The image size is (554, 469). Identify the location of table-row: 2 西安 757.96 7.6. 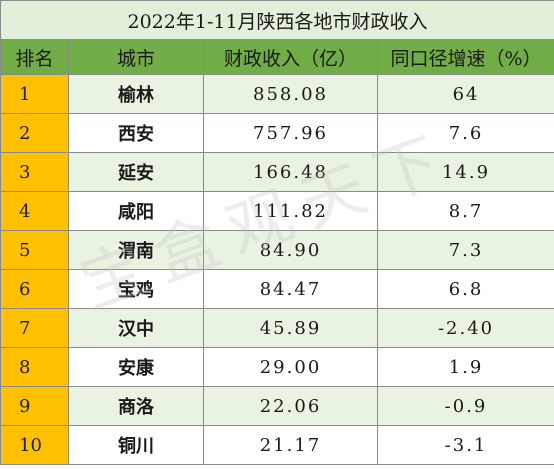
(277, 133).